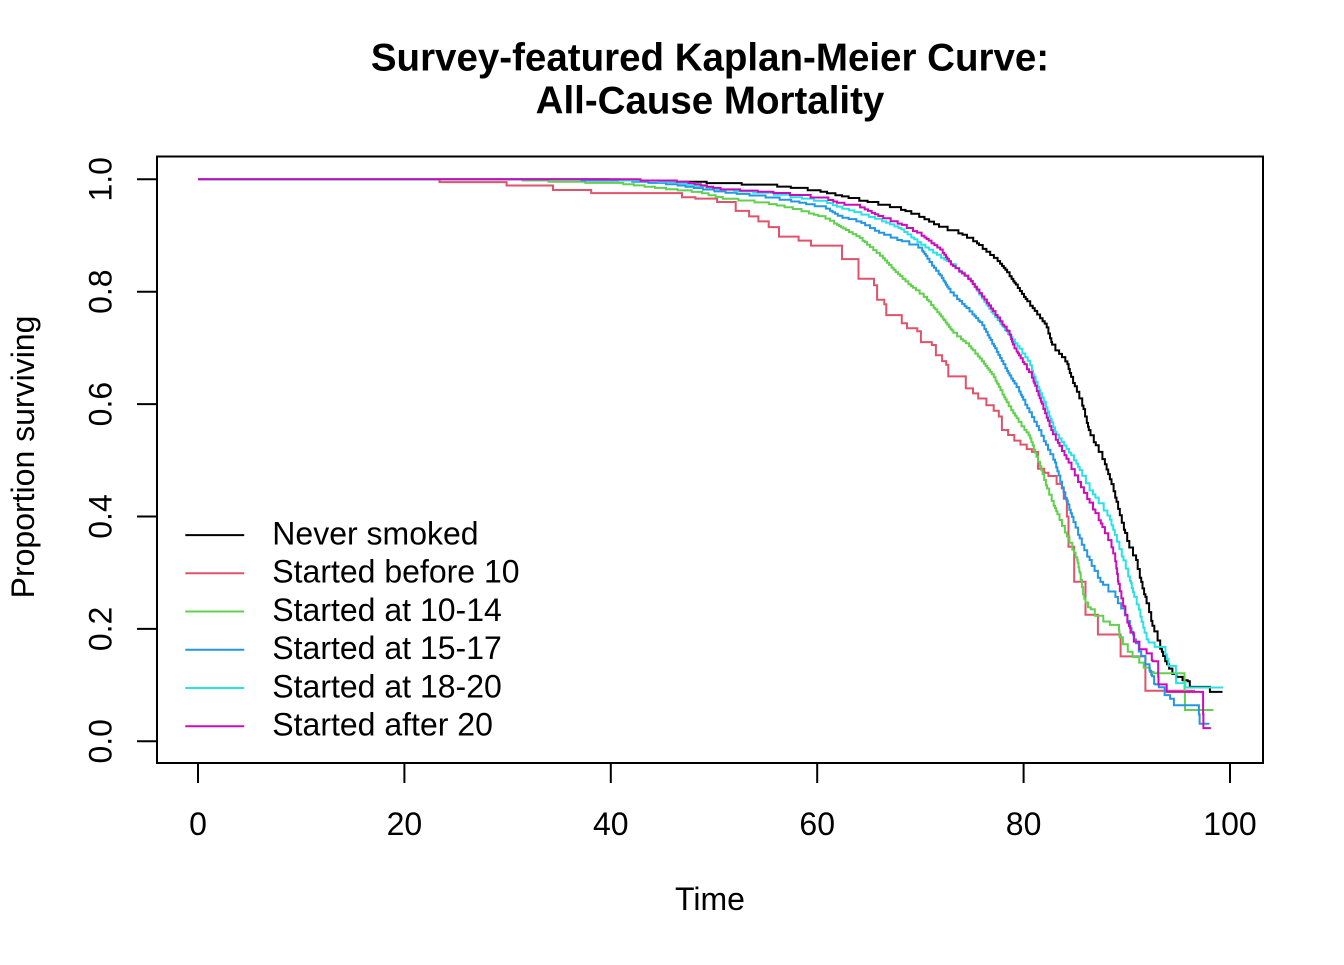 This screenshot has width=1344, height=965. Describe the element at coordinates (382, 725) in the screenshot. I see `svg-text: Started after 20` at that location.